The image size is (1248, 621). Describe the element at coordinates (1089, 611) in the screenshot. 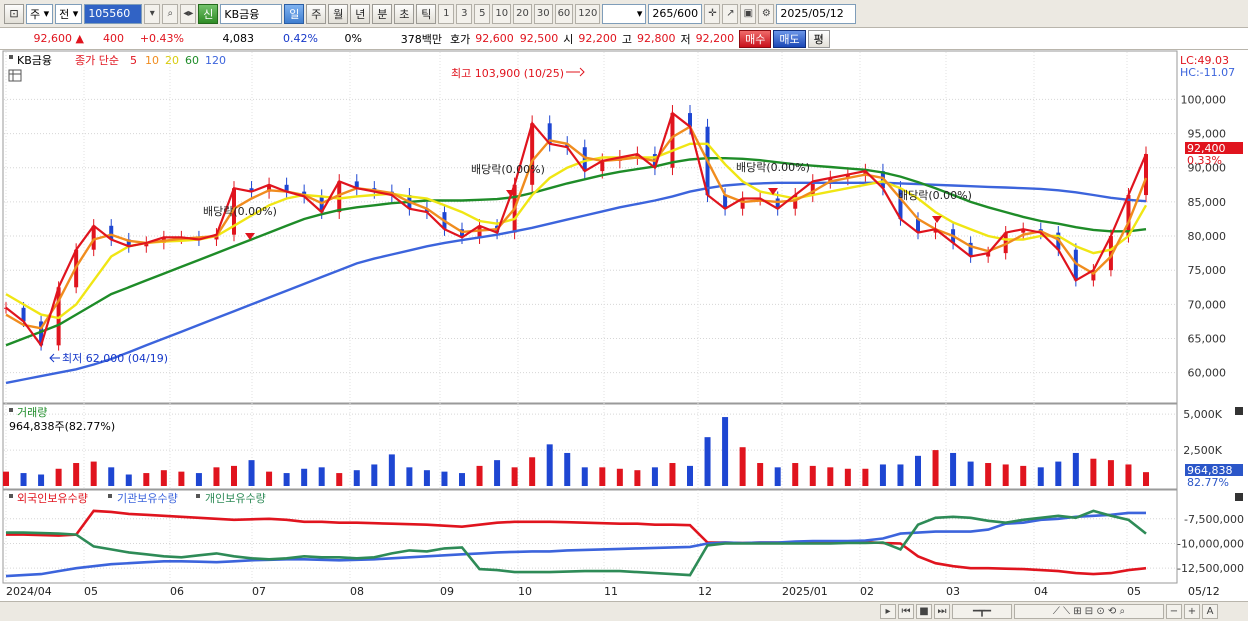

I see `tool-icons: ⟋ ⟍ ⊞ ⊟ ⊙ ⟲ ⌕` at that location.